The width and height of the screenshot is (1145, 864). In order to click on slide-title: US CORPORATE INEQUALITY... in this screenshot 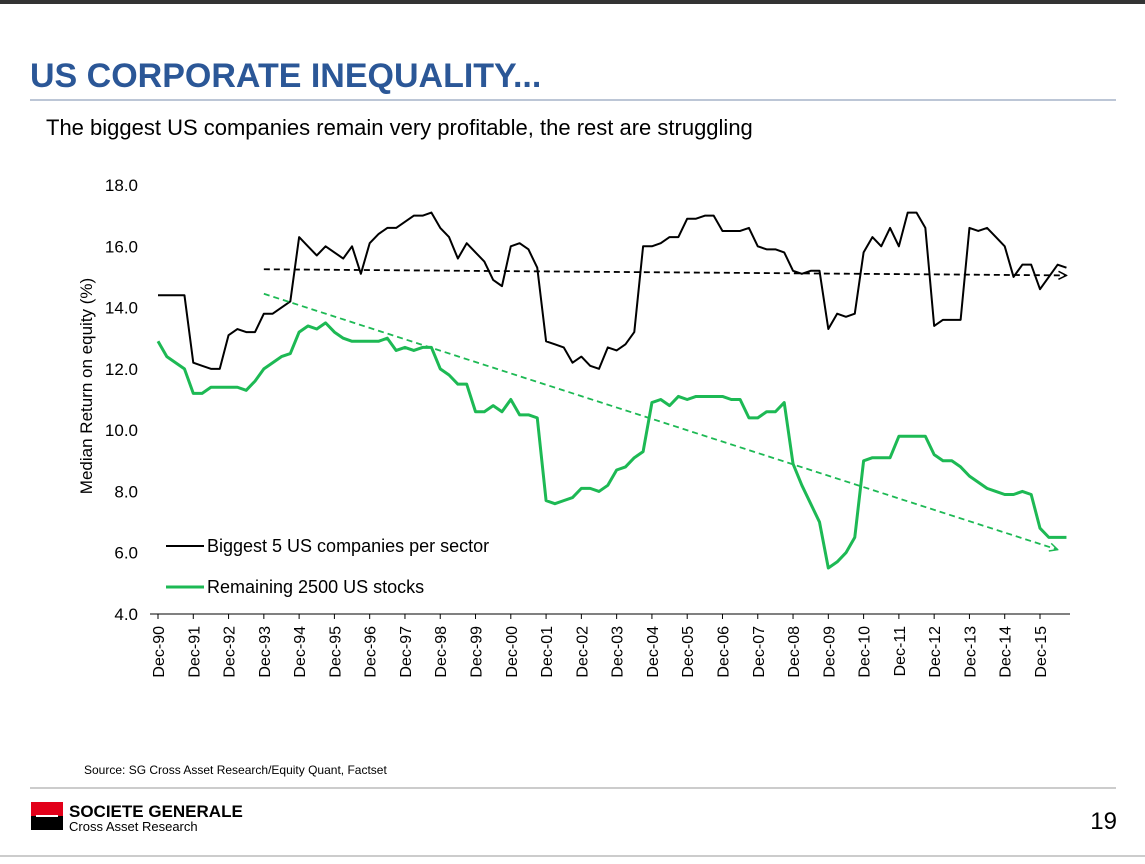, I will do `click(285, 76)`.